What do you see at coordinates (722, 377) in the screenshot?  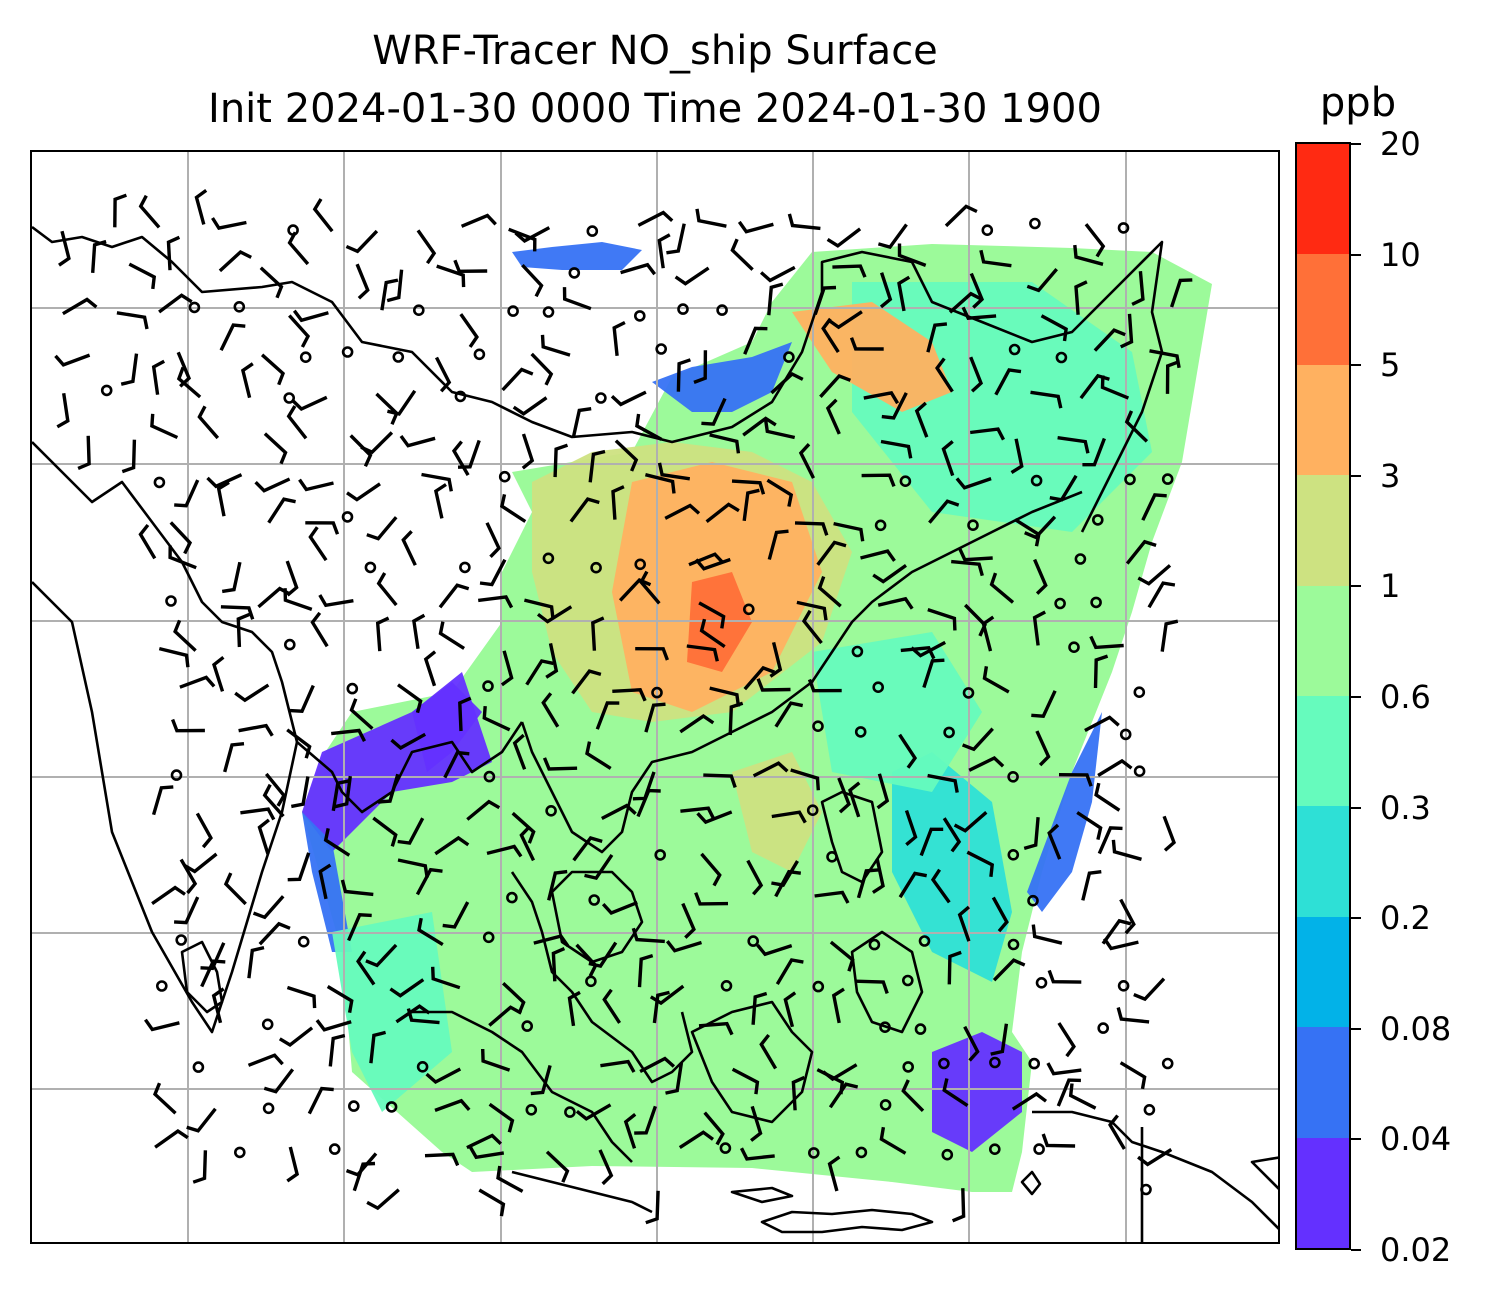 I see `edge-northwest` at bounding box center [722, 377].